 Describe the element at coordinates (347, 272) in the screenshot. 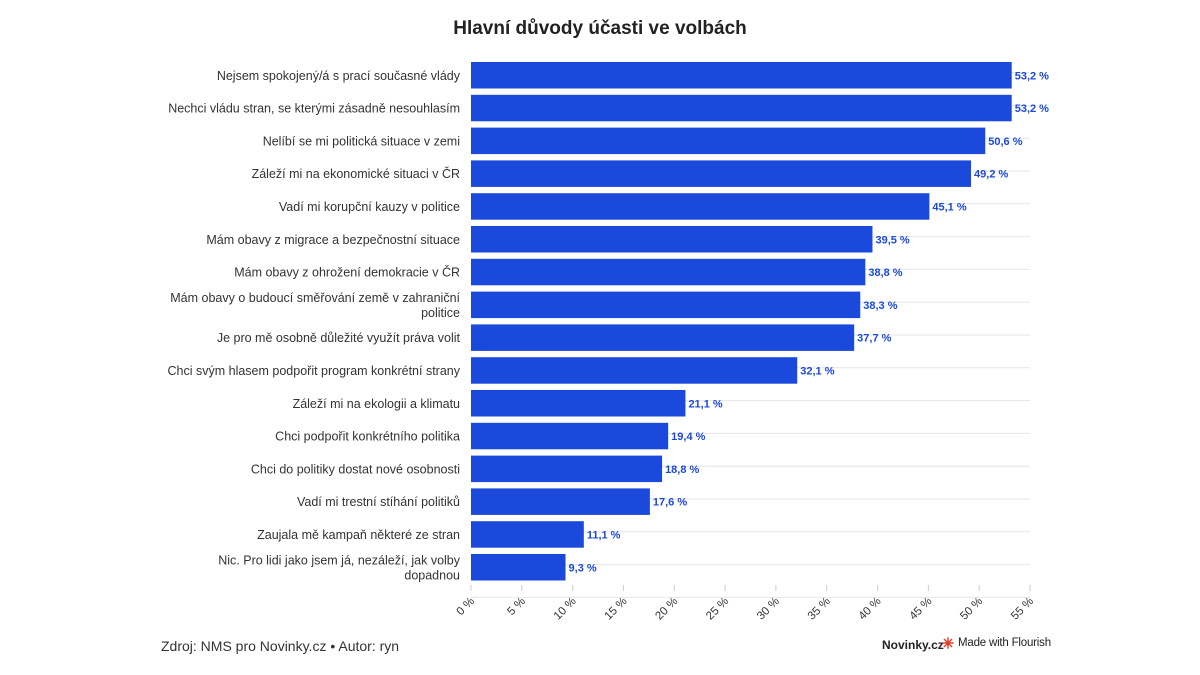

I see `category-label: Mám obavy z ohrožení demokracie v ČR` at that location.